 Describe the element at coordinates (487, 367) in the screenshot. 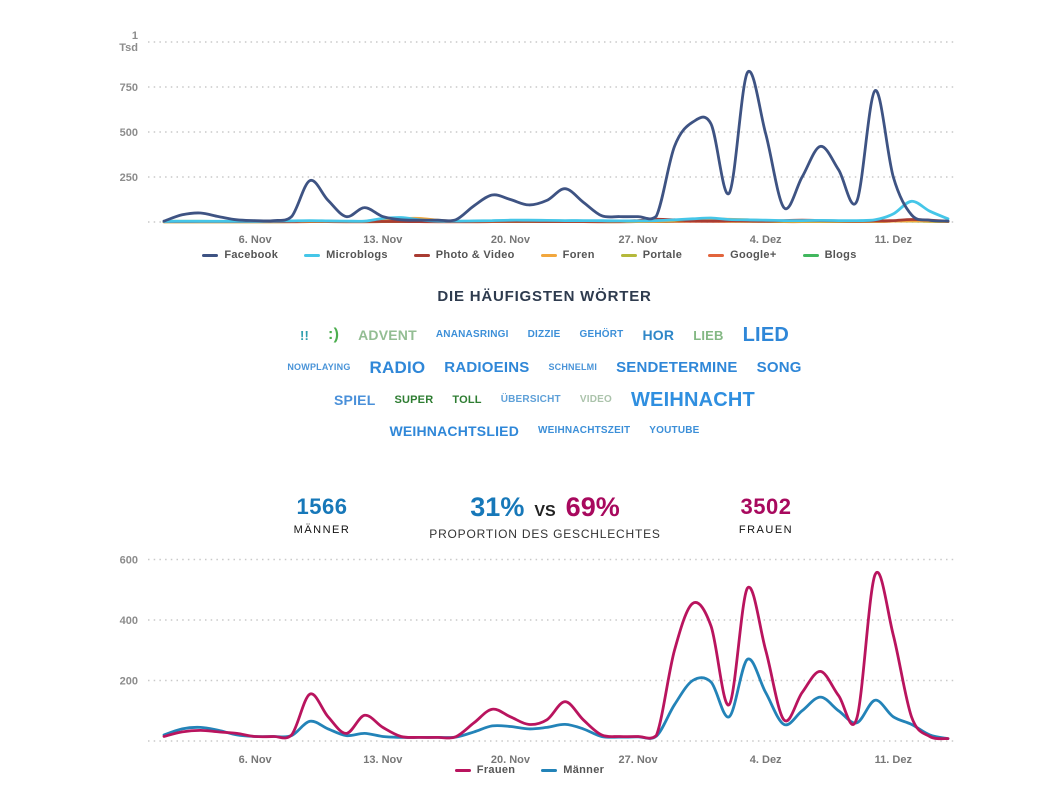

I see `word-cloud-term: RADIOEINS` at that location.